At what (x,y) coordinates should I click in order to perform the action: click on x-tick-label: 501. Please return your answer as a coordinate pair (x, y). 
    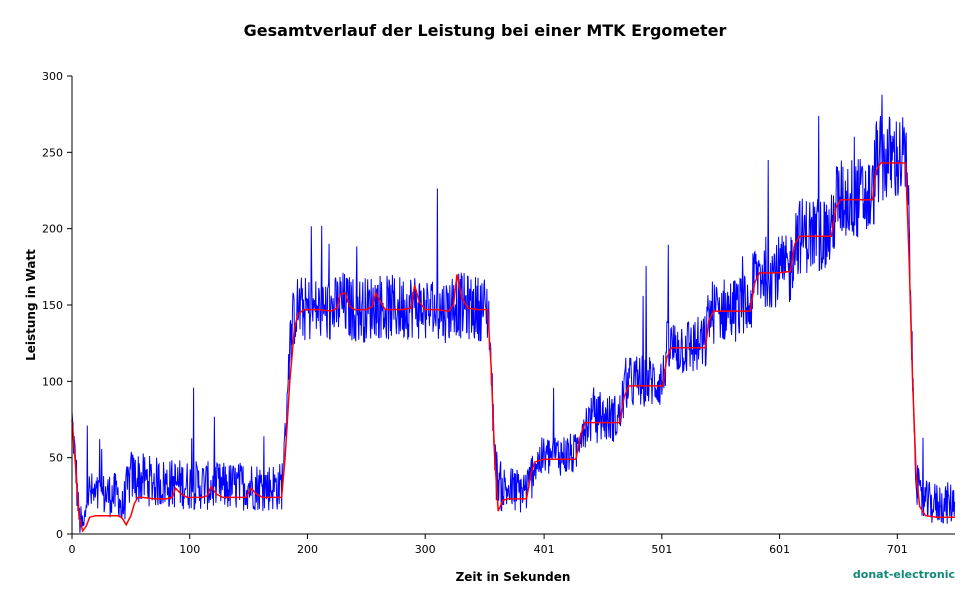
    Looking at the image, I should click on (661, 549).